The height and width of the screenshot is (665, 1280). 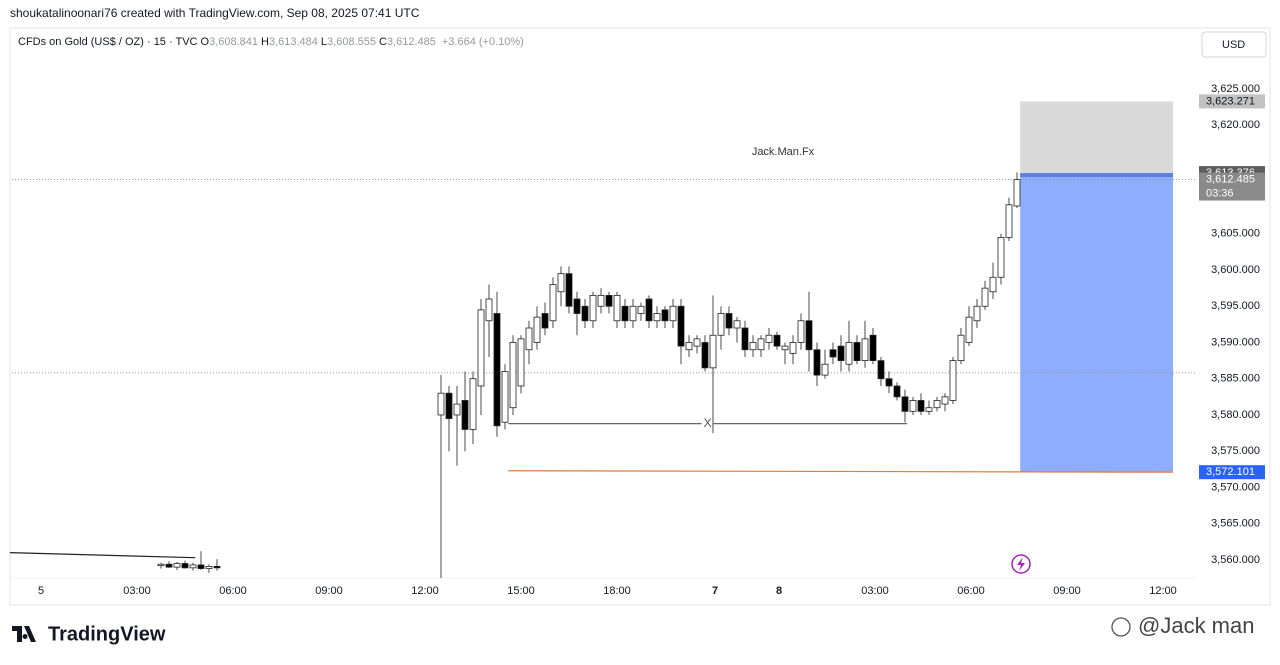 What do you see at coordinates (779, 591) in the screenshot?
I see `x-tick-label: 8` at bounding box center [779, 591].